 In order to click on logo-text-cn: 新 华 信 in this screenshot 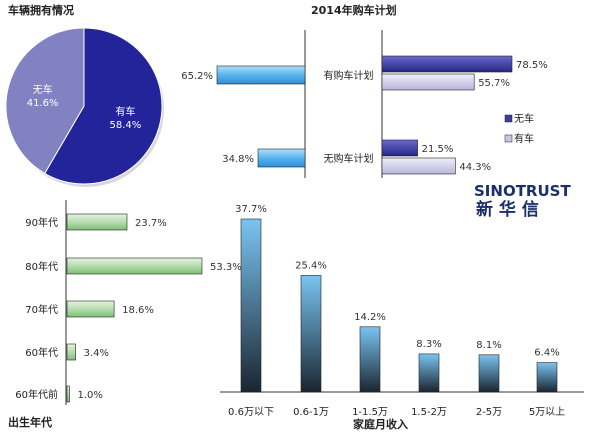, I will do `click(507, 209)`.